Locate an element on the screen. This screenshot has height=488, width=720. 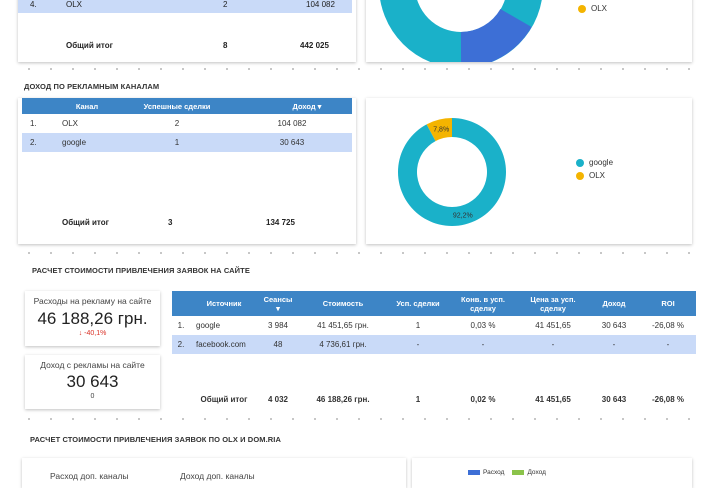
col-price: Цена за усп. сделку is located at coordinates (553, 303).